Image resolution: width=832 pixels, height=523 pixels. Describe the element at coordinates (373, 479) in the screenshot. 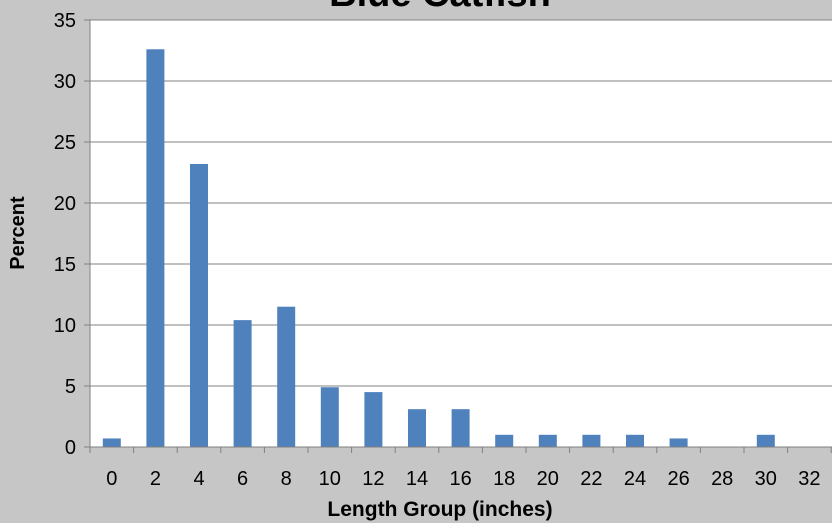

I see `x-tick-label: 12` at that location.